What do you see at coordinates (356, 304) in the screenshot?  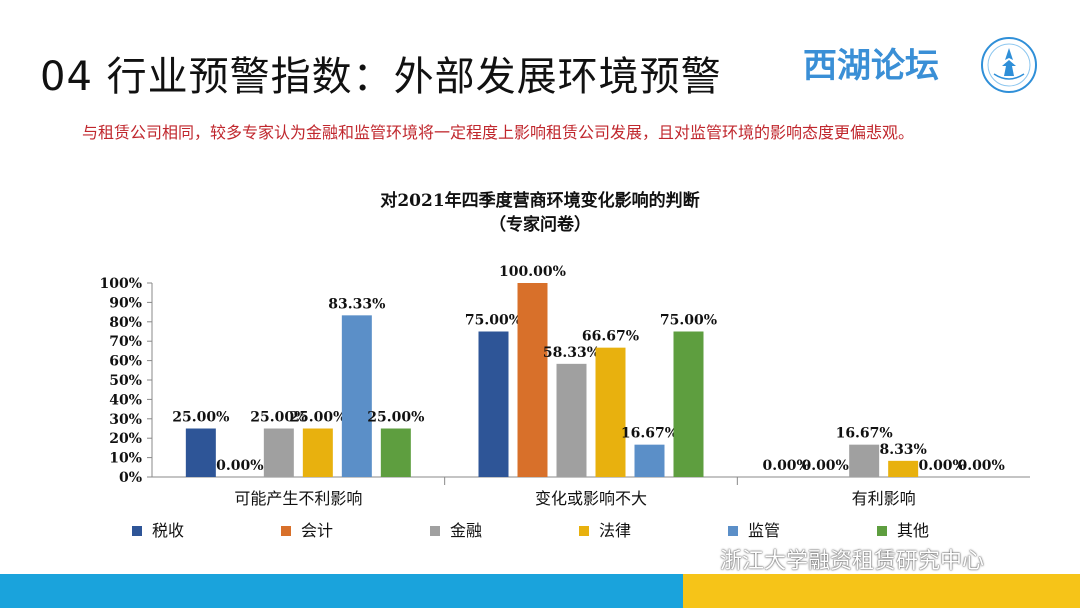 I see `data-label: 83.33%` at bounding box center [356, 304].